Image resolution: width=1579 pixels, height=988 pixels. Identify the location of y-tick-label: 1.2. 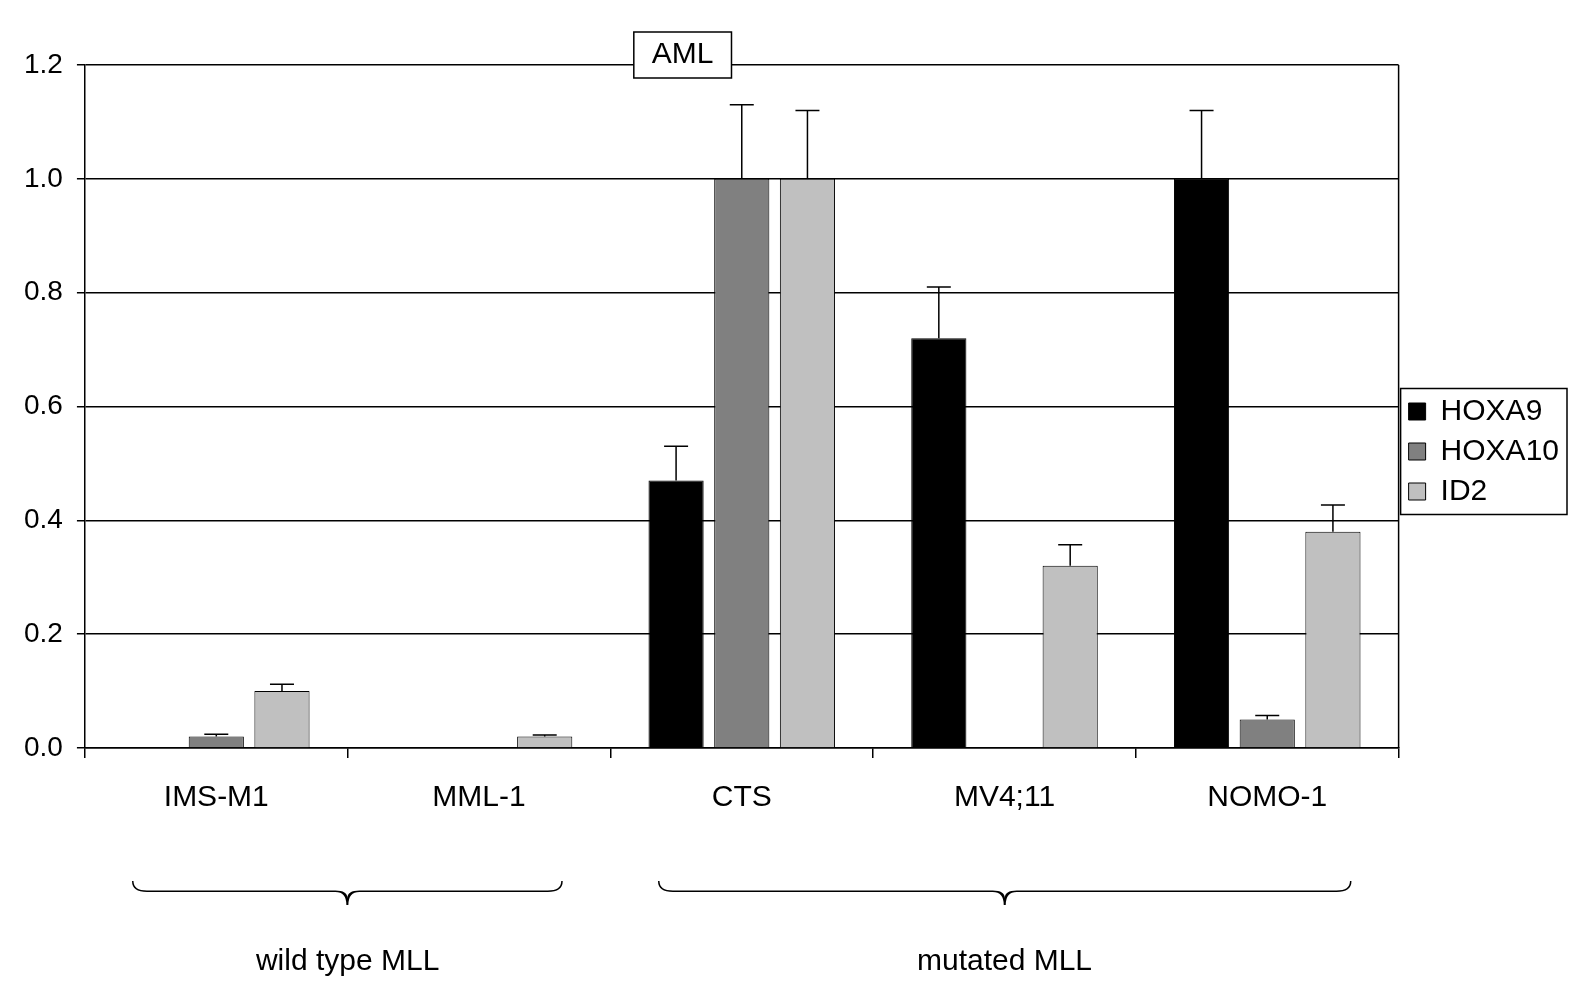
(43, 63).